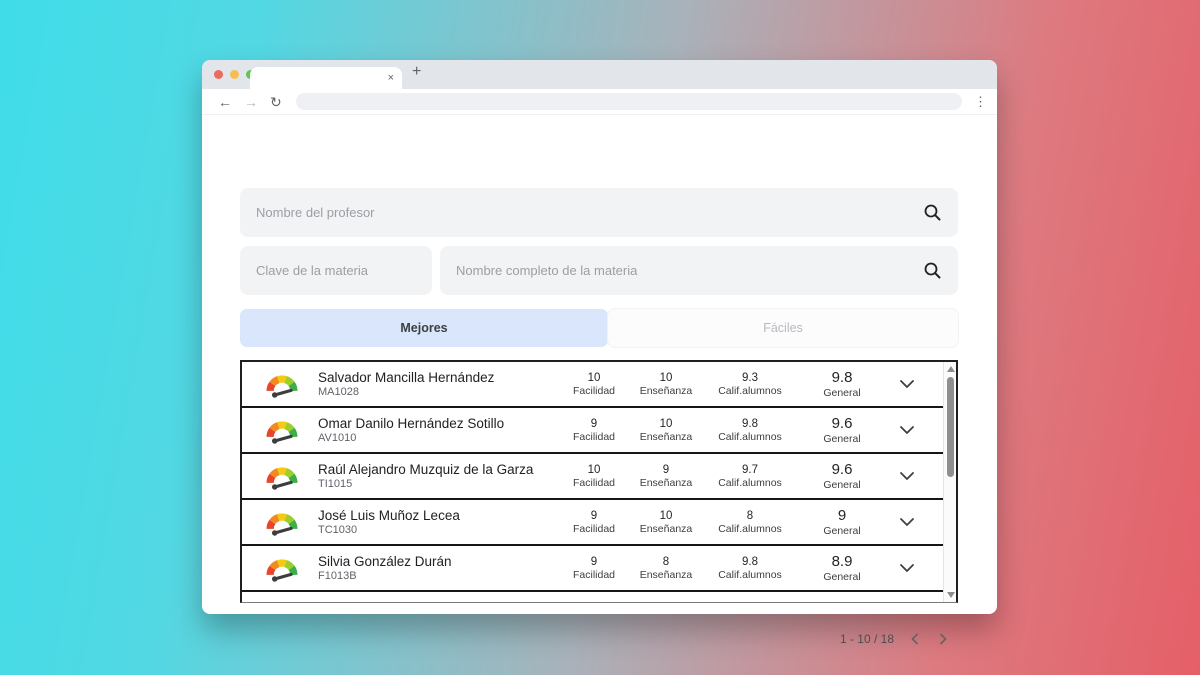  Describe the element at coordinates (335, 484) in the screenshot. I see `subject-code: TI1015` at that location.